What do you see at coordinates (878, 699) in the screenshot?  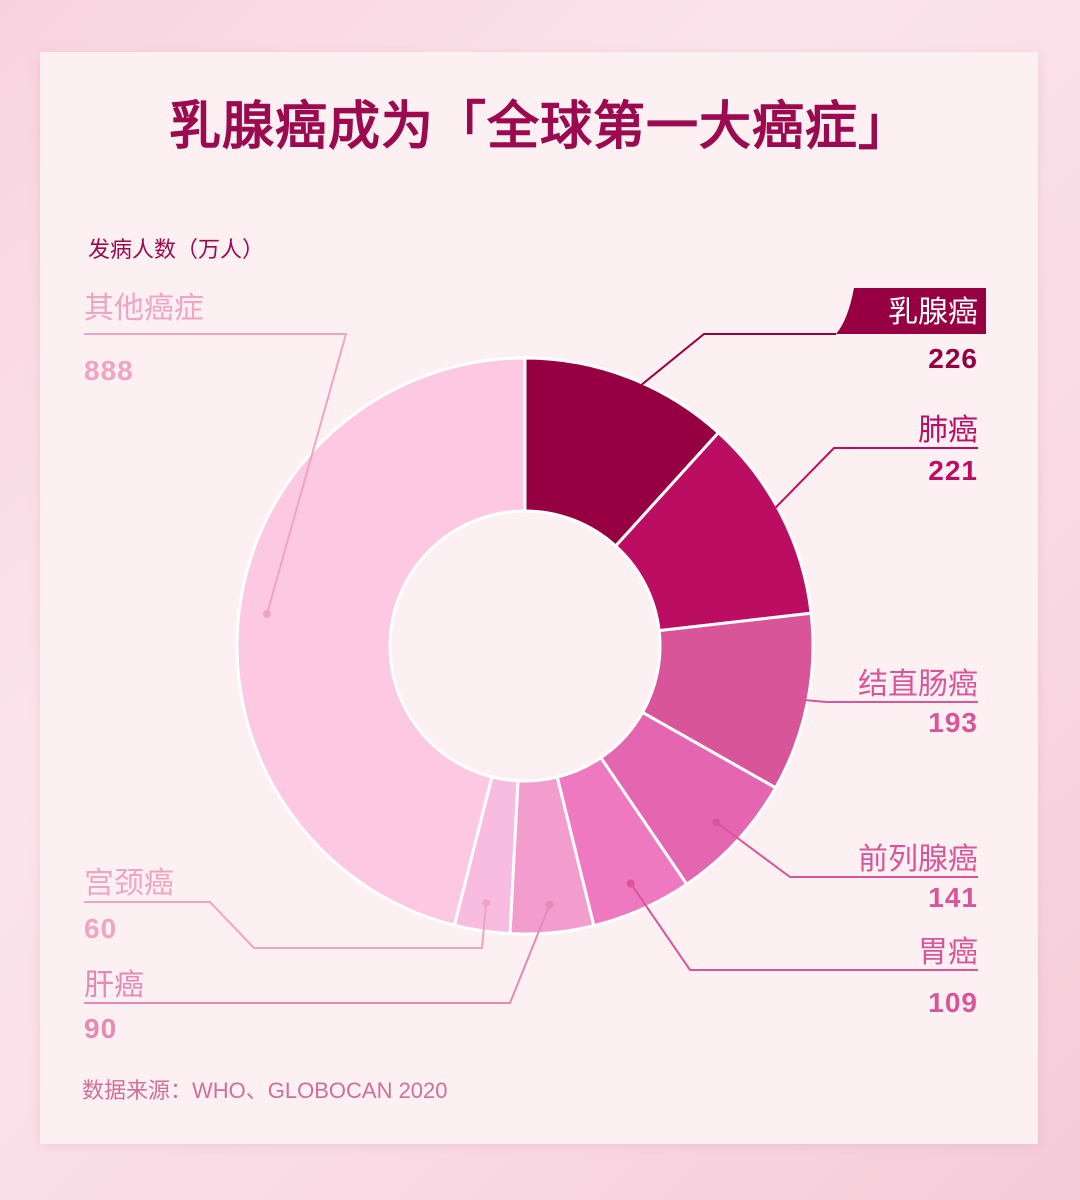 I see `slice-3-leader-line` at bounding box center [878, 699].